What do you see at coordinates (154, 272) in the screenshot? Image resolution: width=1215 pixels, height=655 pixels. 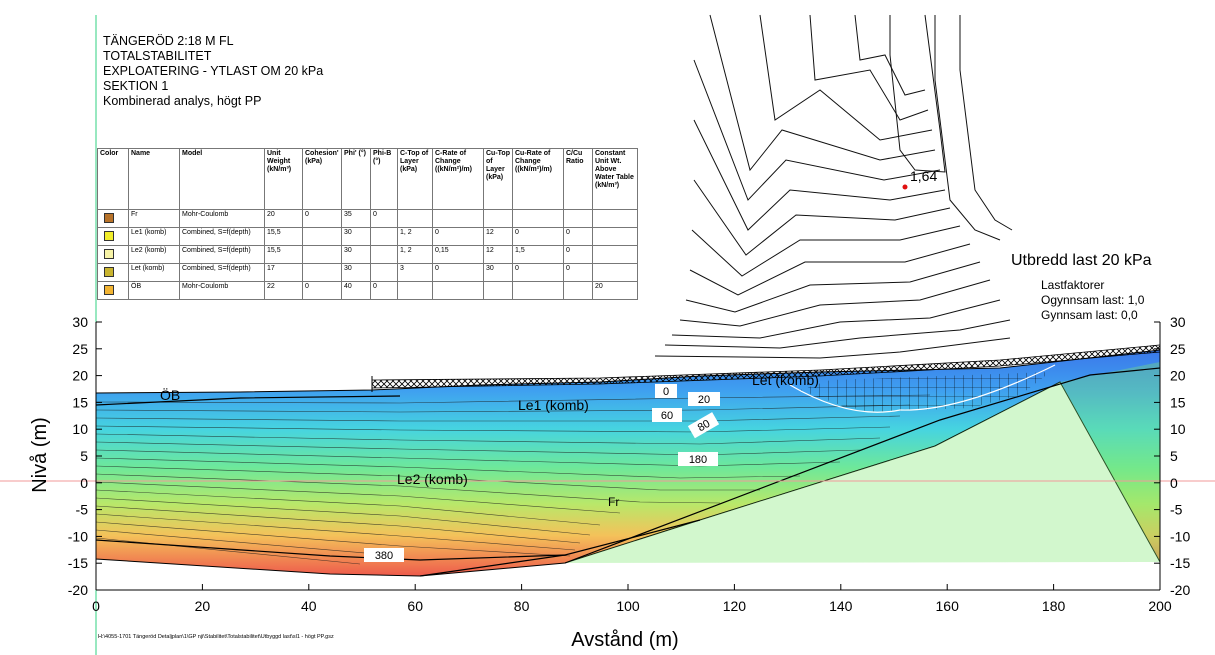 I see `table-cell: Let (komb)` at bounding box center [154, 272].